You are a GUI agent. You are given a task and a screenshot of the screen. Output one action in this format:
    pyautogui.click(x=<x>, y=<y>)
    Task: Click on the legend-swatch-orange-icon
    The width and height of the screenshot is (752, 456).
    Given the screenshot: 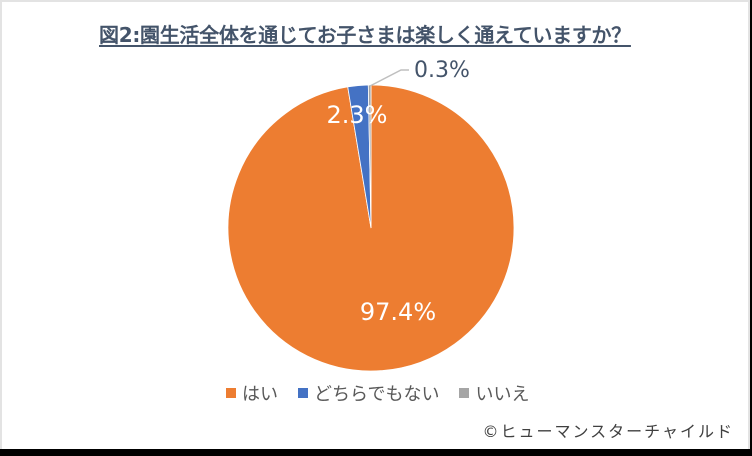 What is the action you would take?
    pyautogui.click(x=231, y=393)
    